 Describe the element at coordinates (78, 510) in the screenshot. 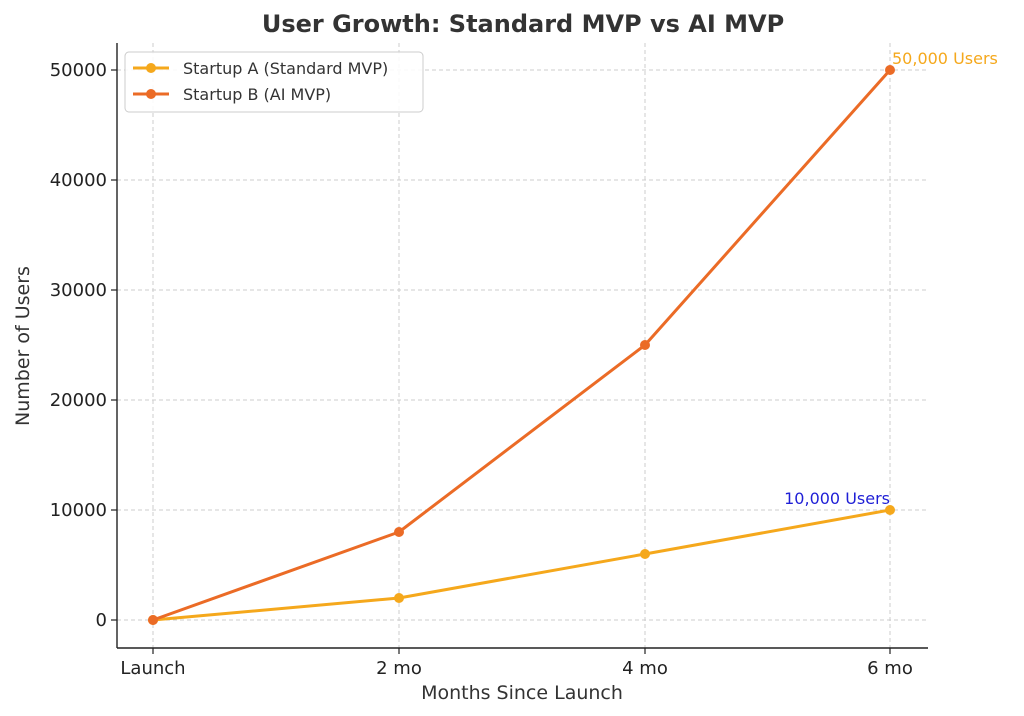

I see `y-tick-label: 10000` at that location.